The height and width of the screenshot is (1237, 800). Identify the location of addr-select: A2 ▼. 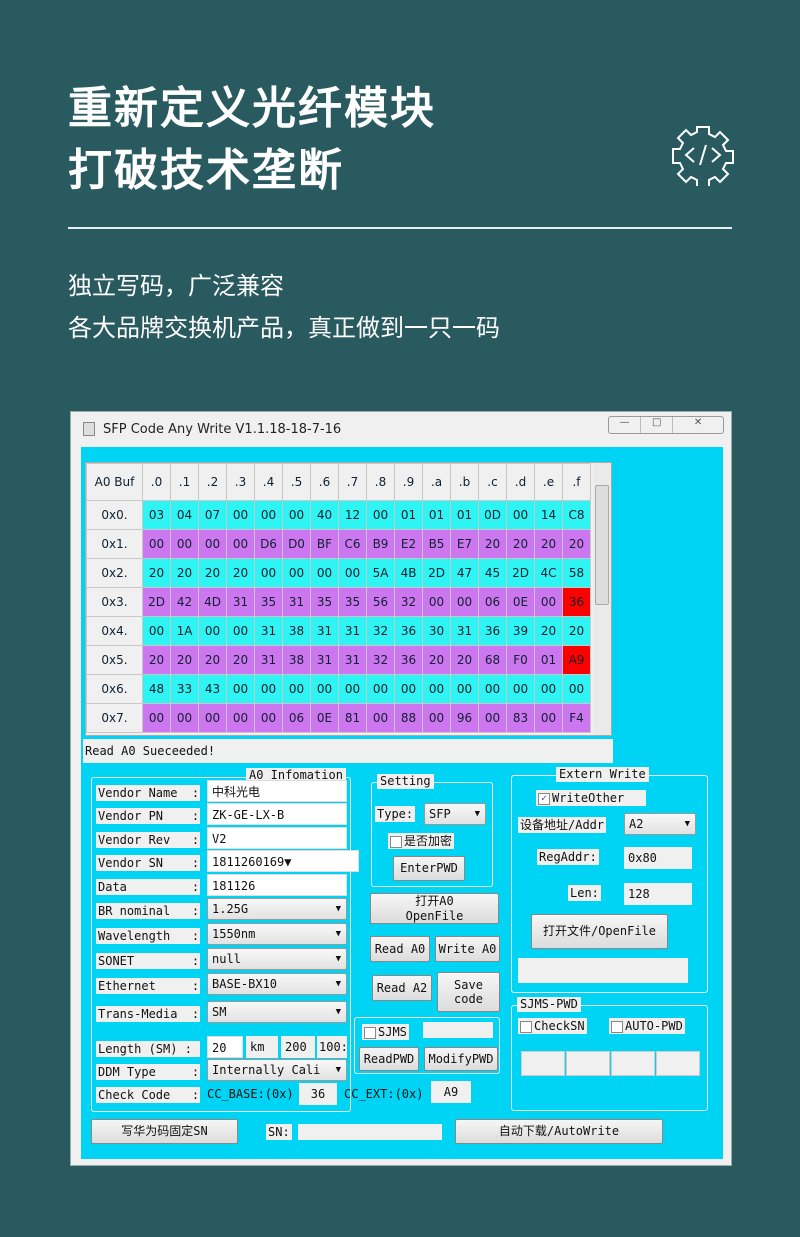
(660, 824).